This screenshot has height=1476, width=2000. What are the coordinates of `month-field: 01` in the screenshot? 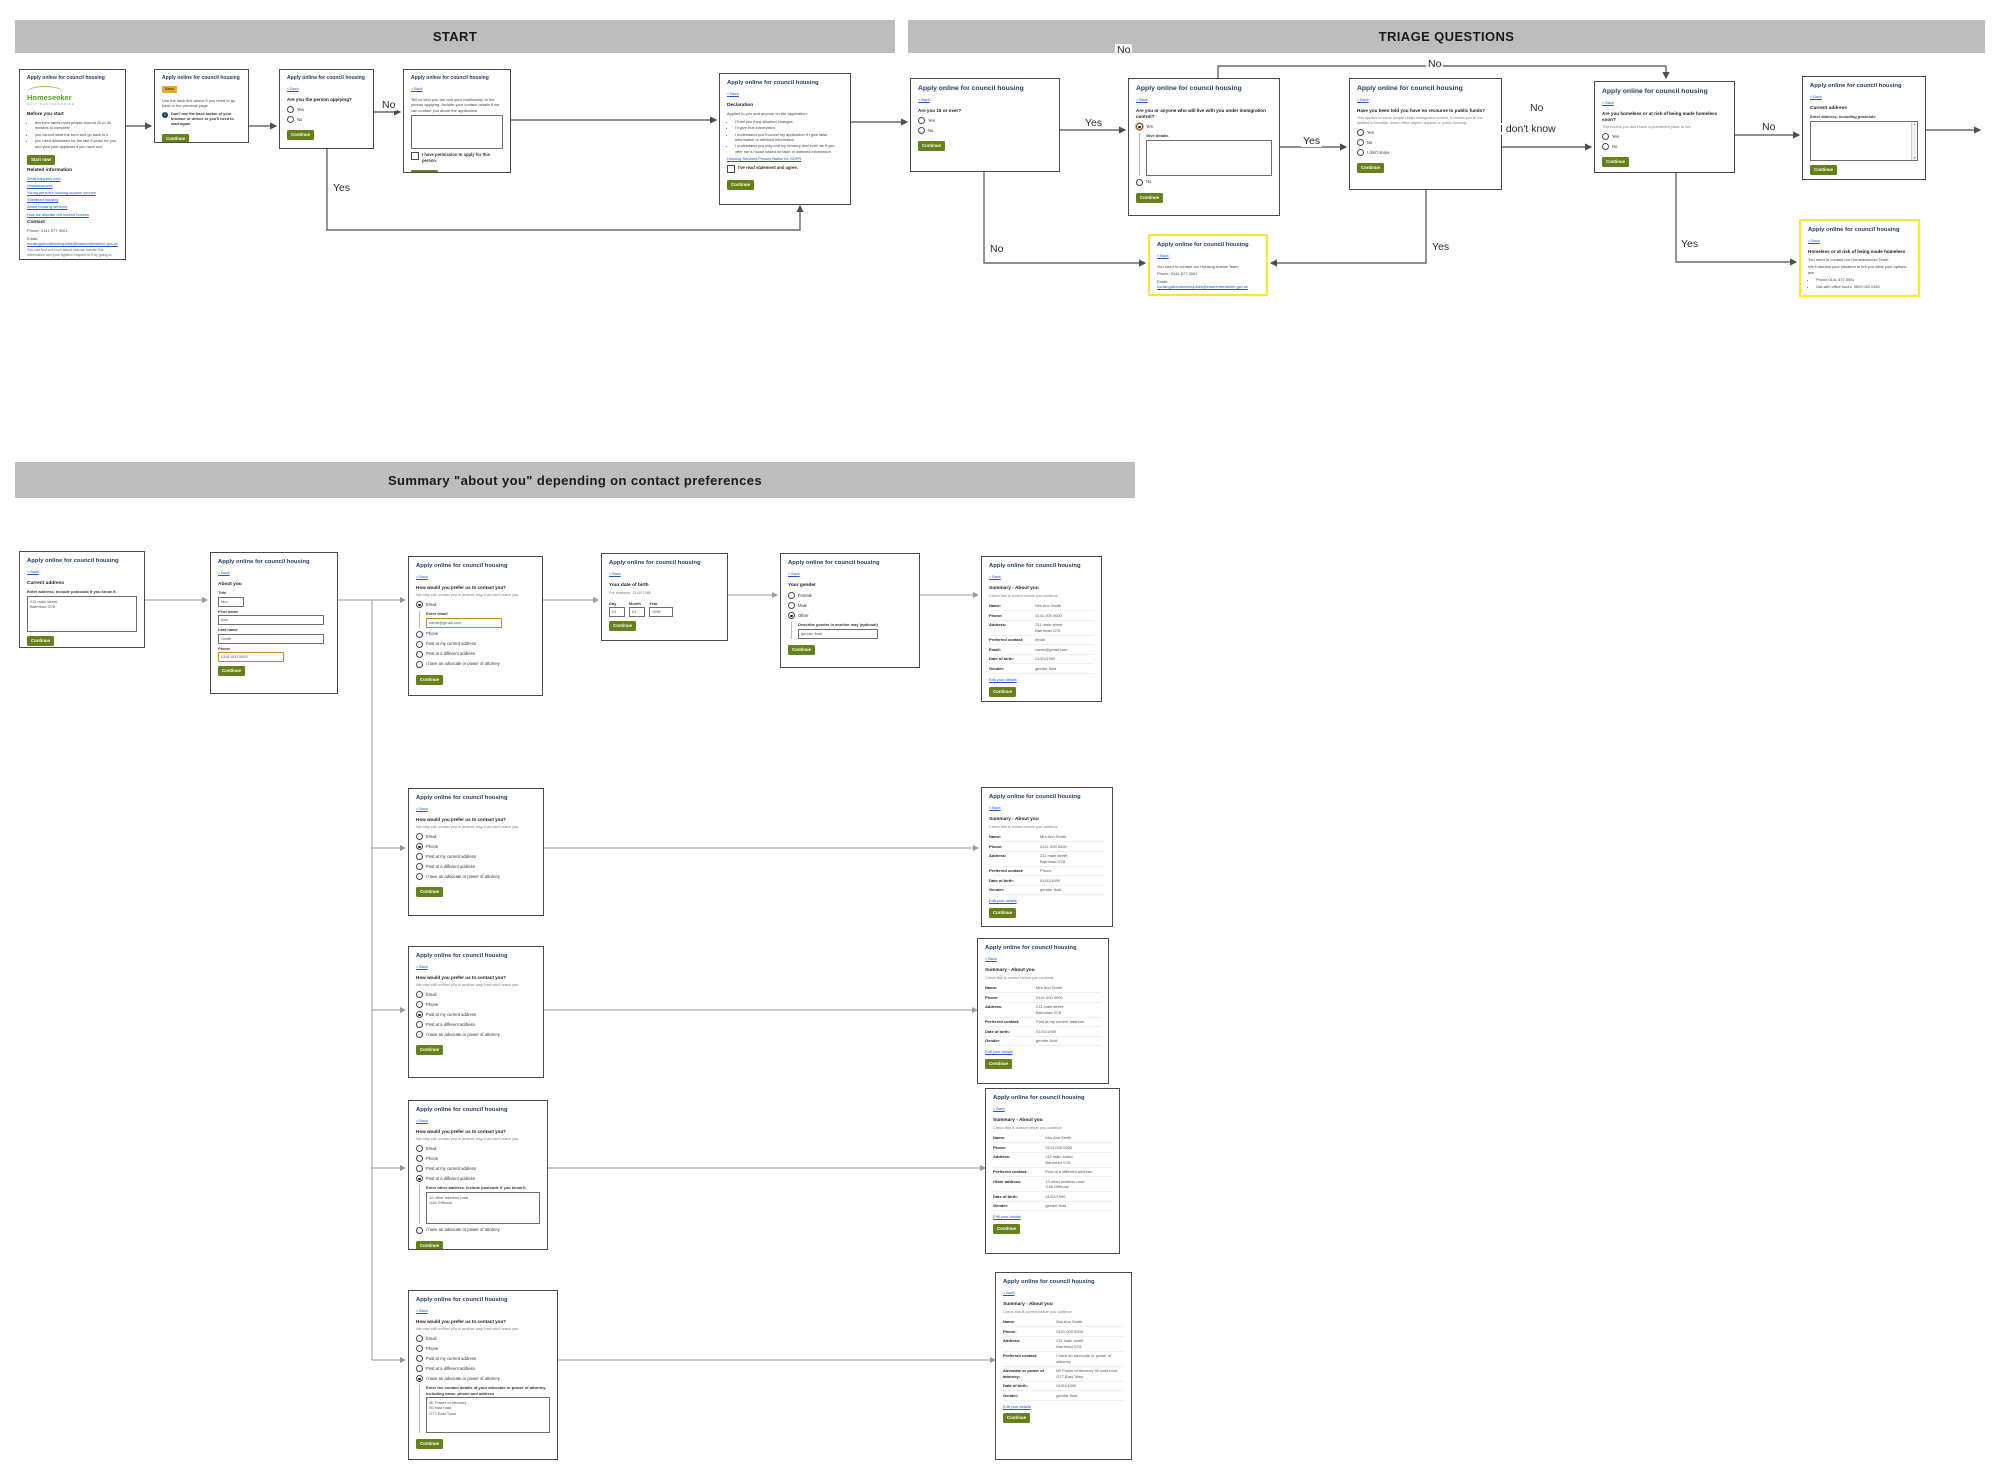 It's located at (637, 611).